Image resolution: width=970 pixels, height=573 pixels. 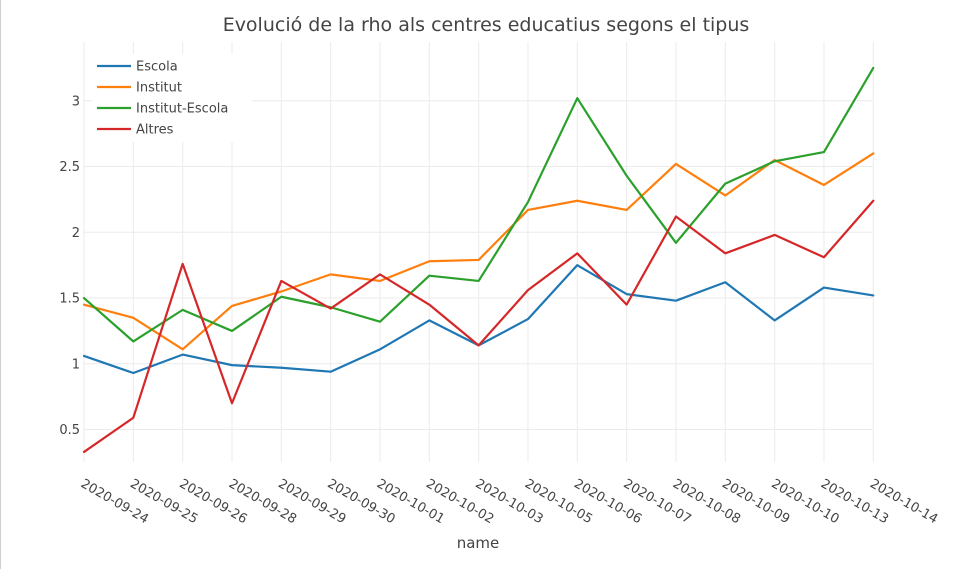 What do you see at coordinates (69, 167) in the screenshot?
I see `y-tick-label: 2.5` at bounding box center [69, 167].